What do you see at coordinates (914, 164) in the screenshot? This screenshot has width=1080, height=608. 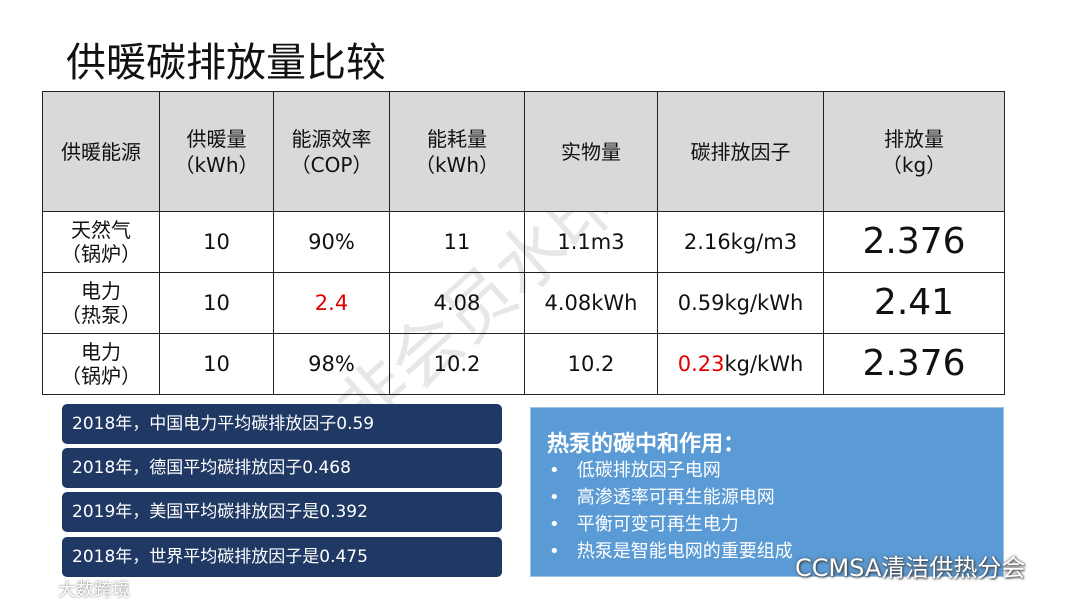 I see `header-text: （kg）` at bounding box center [914, 164].